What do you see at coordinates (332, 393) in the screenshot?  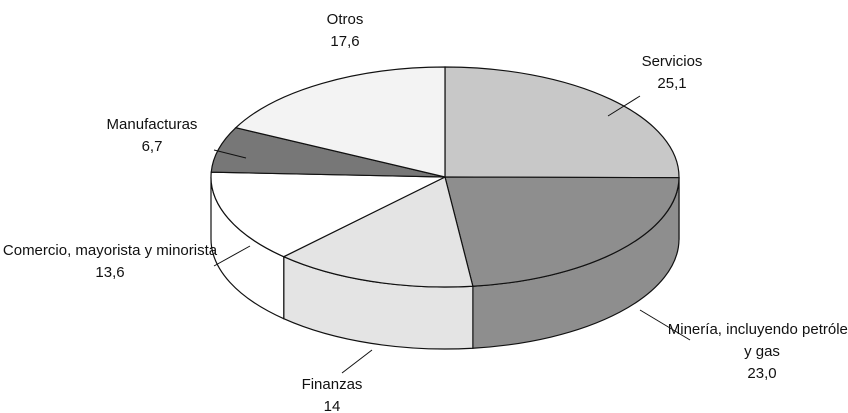 I see `slice-label: Finanzas 14` at bounding box center [332, 393].